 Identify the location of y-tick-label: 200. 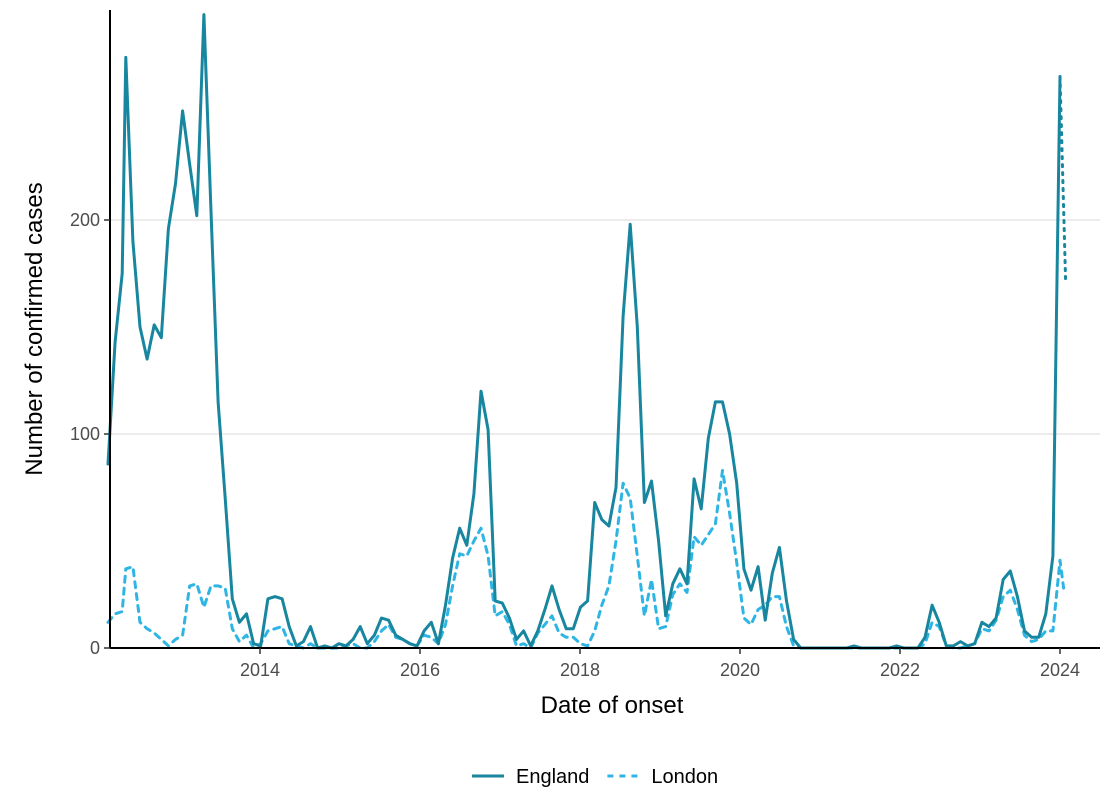
(85, 220).